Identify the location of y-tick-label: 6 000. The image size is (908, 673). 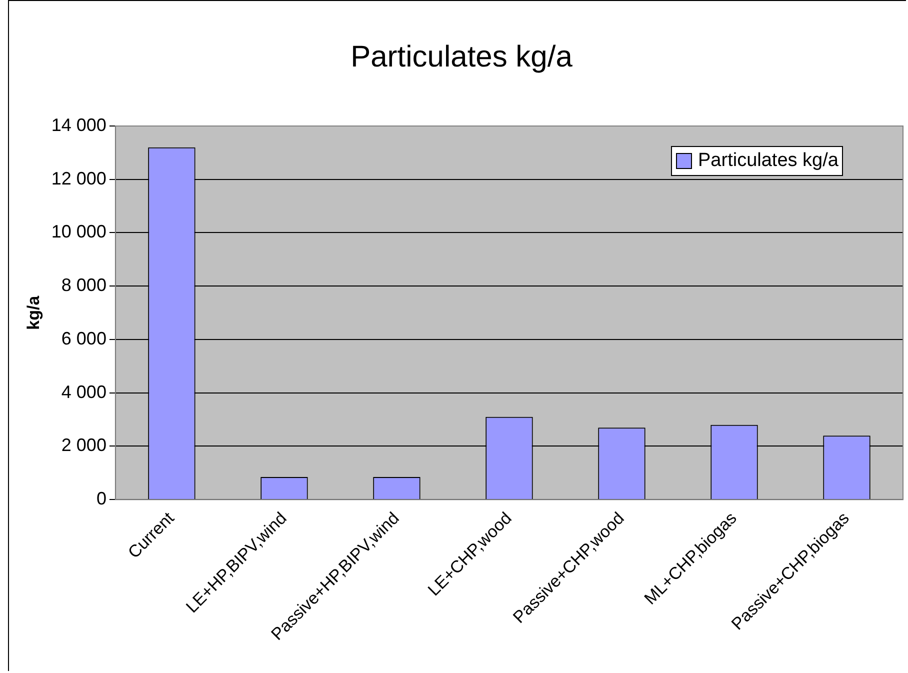
(83, 338).